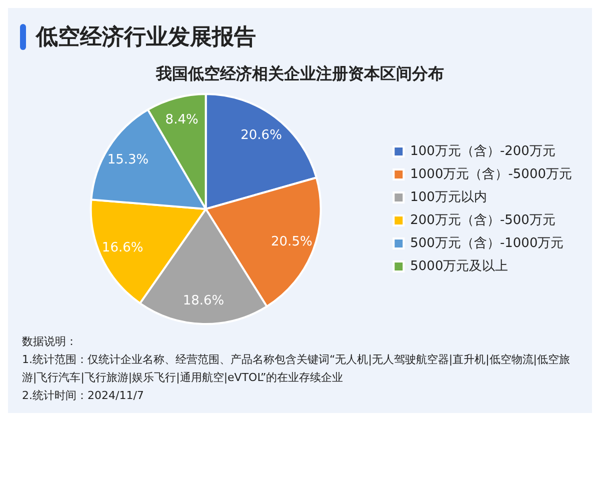 The height and width of the screenshot is (480, 600). What do you see at coordinates (459, 266) in the screenshot?
I see `legend-label: 5000万元及以上` at bounding box center [459, 266].